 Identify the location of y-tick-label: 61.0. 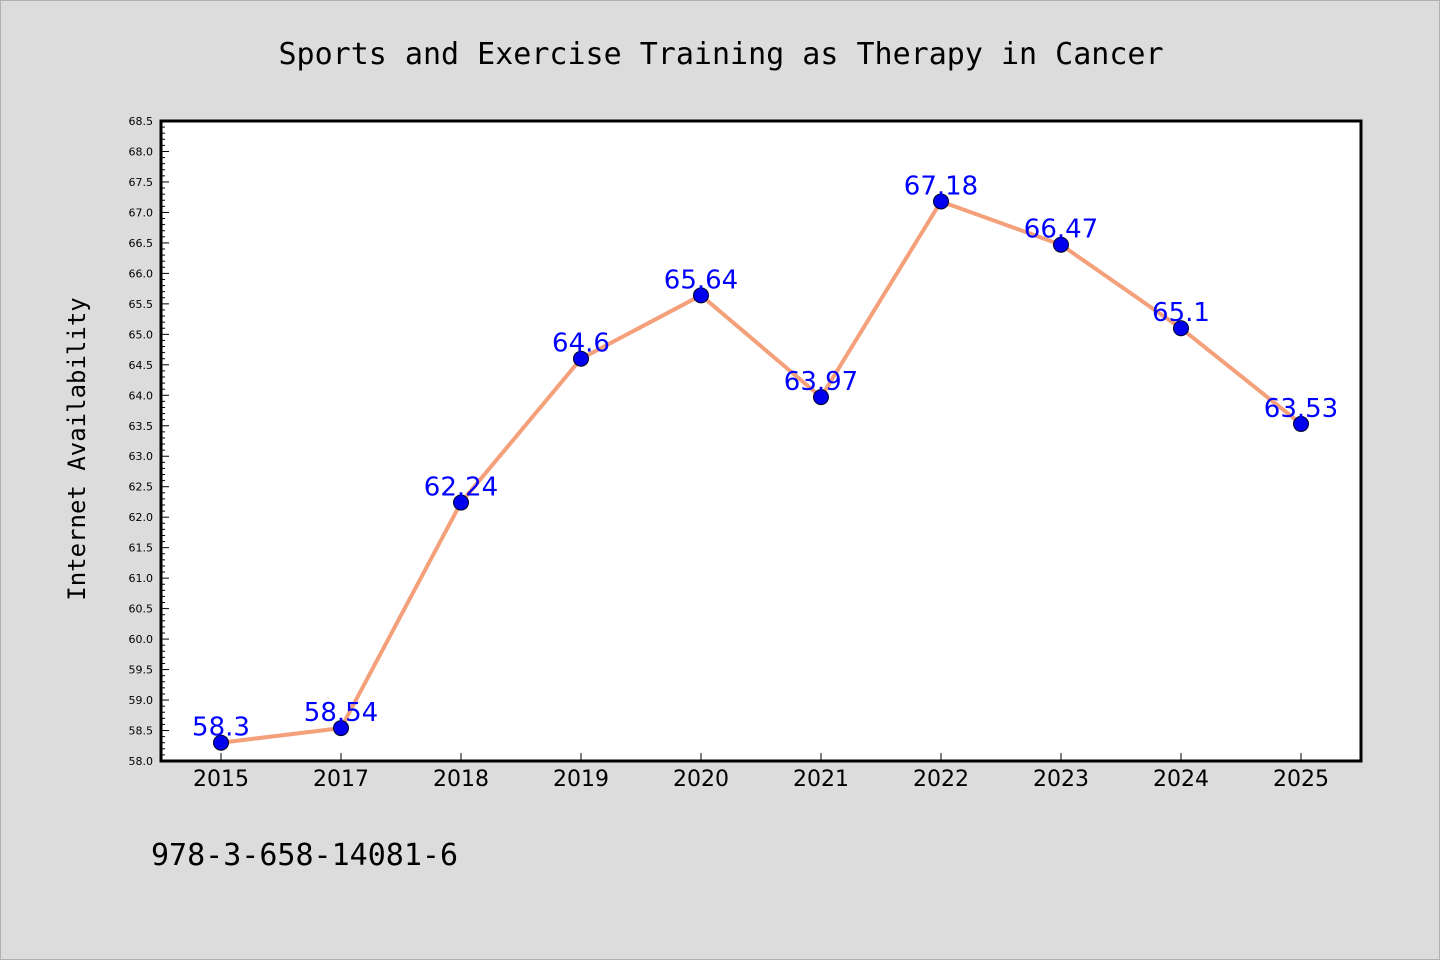
(141, 578).